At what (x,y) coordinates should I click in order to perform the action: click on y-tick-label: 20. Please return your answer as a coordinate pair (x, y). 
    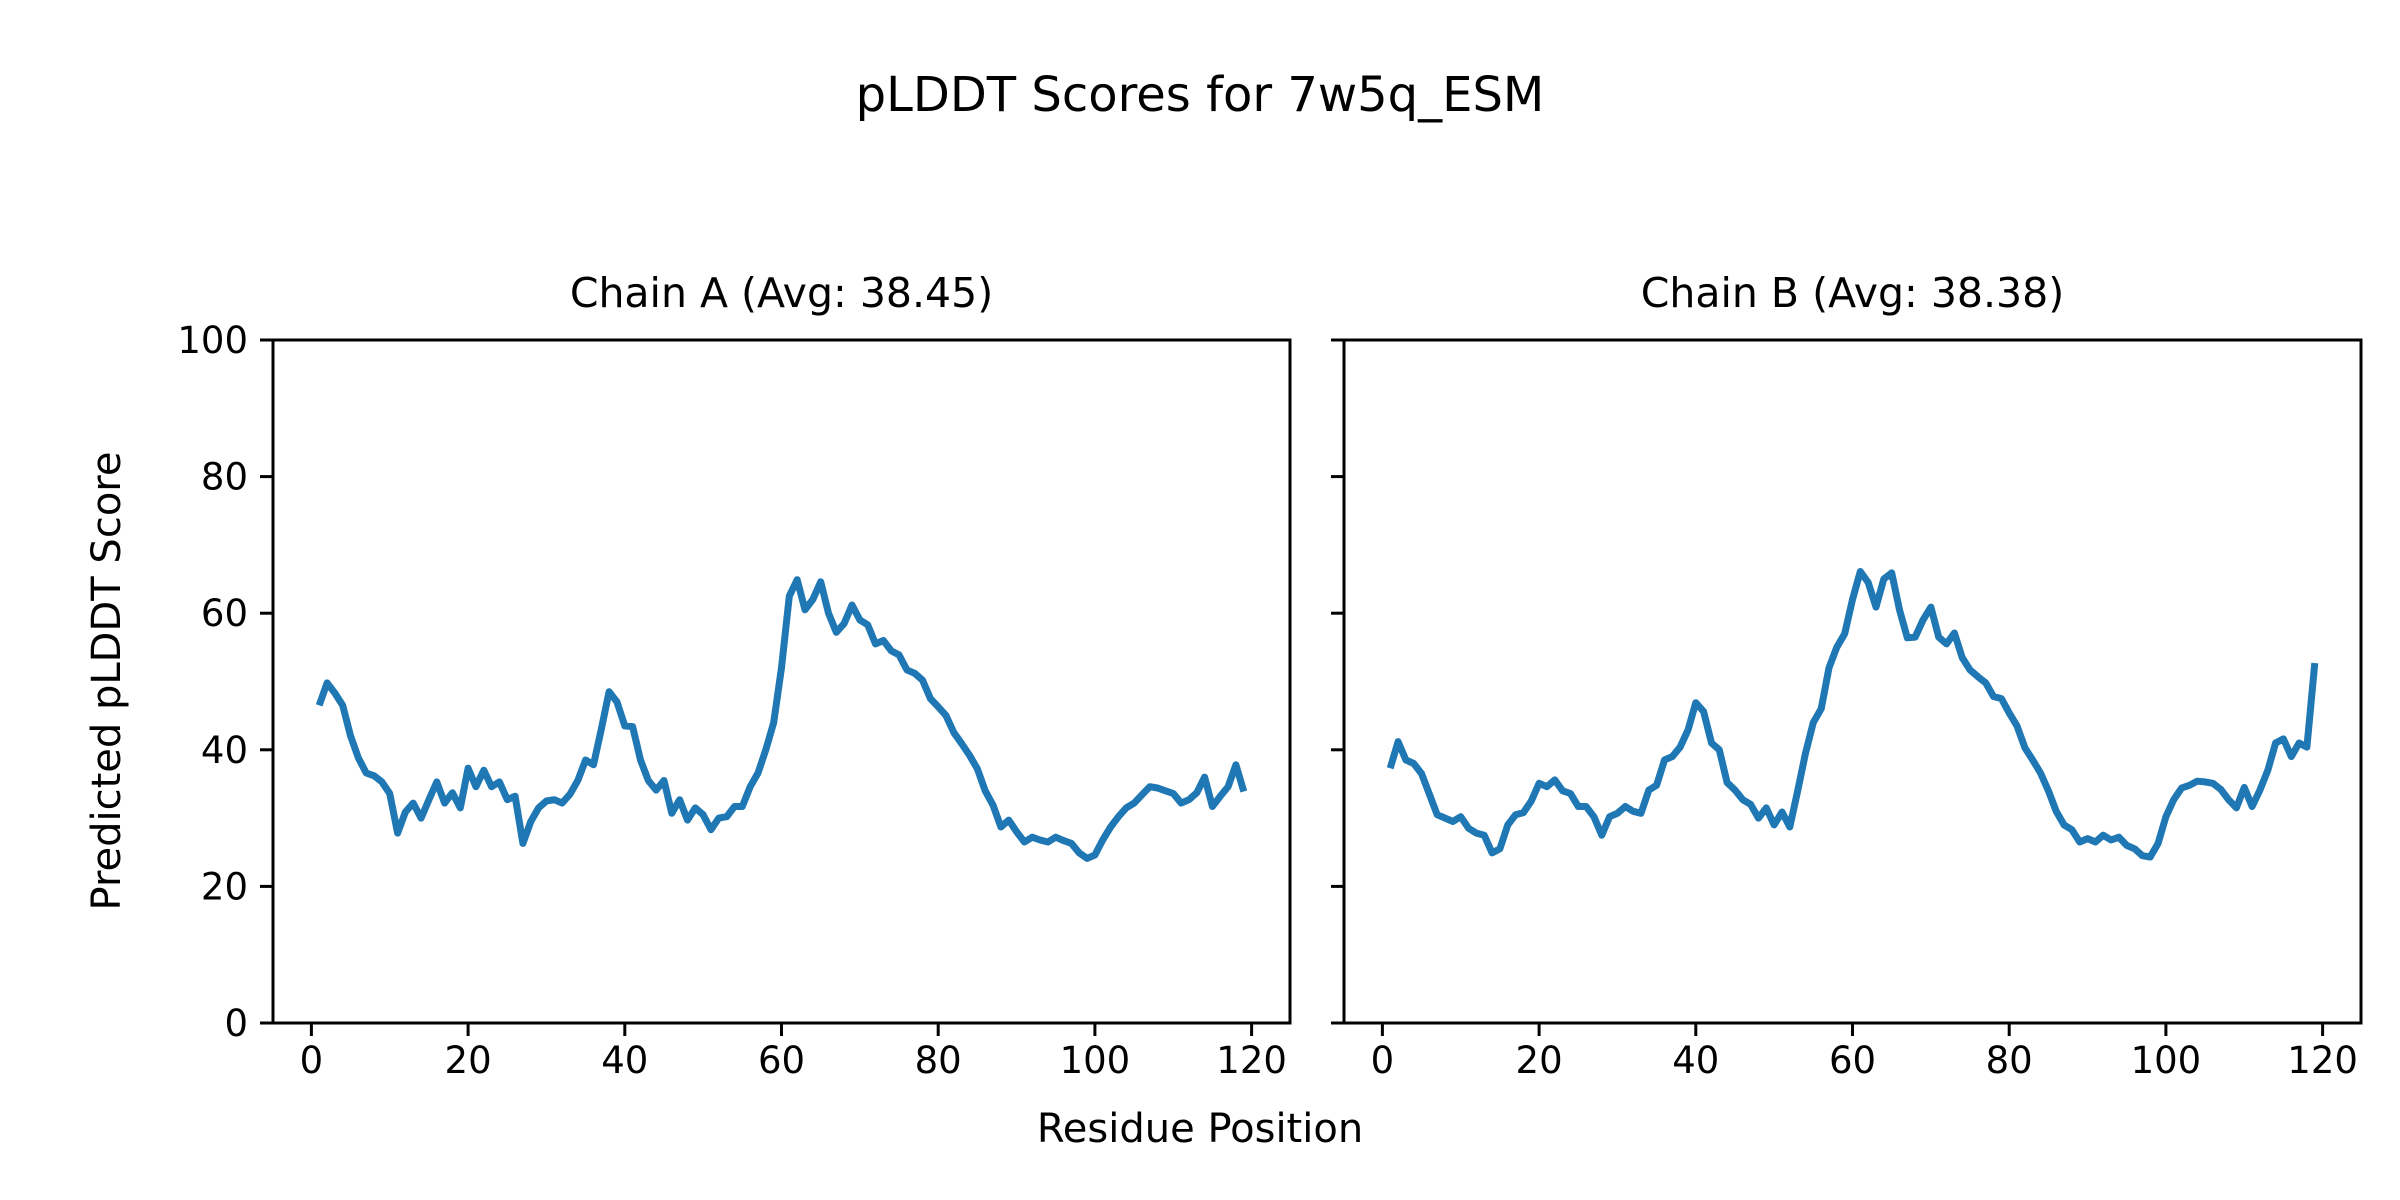
    Looking at the image, I should click on (224, 886).